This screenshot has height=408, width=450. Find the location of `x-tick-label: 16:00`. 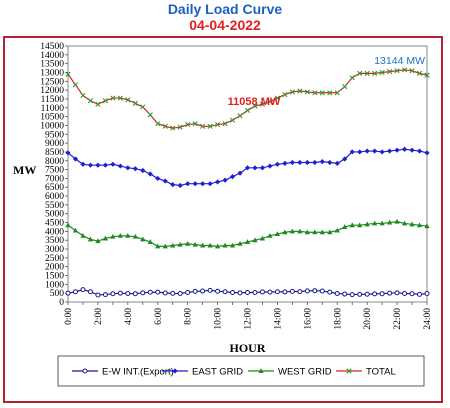

x-tick-label: 16:00 is located at coordinates (308, 319).